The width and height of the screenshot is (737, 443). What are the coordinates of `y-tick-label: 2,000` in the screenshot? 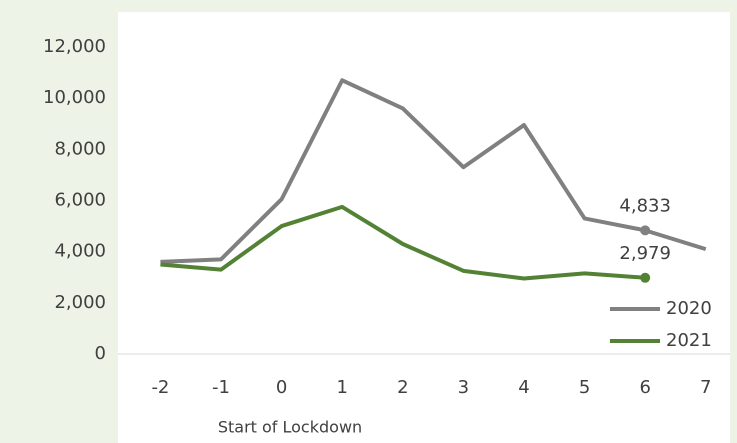 It's located at (80, 302).